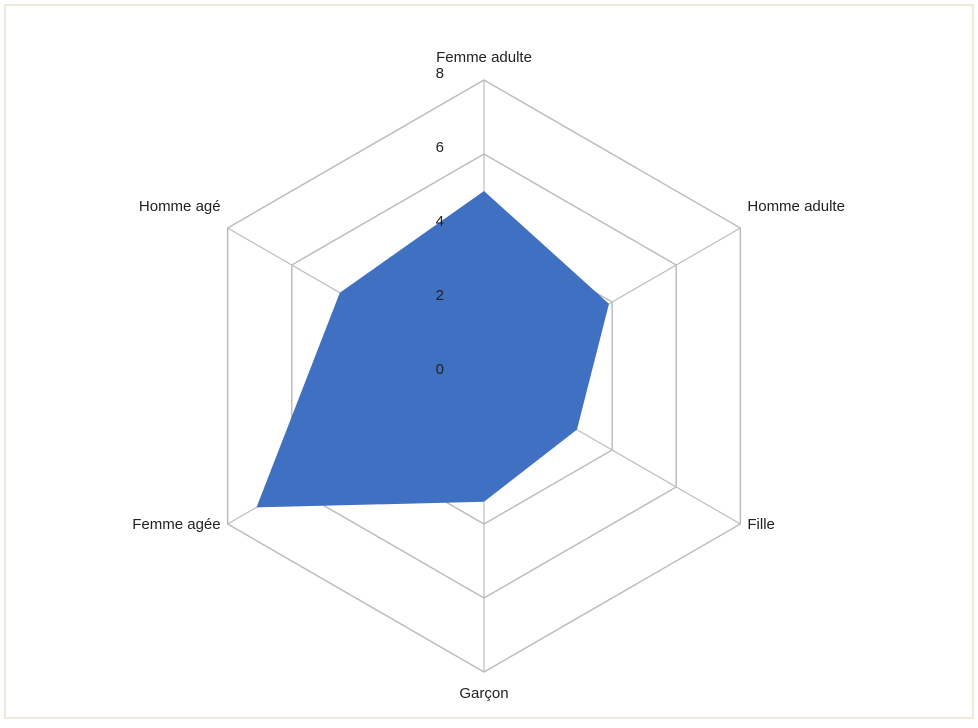  I want to click on category-label: Femme adulte, so click(484, 57).